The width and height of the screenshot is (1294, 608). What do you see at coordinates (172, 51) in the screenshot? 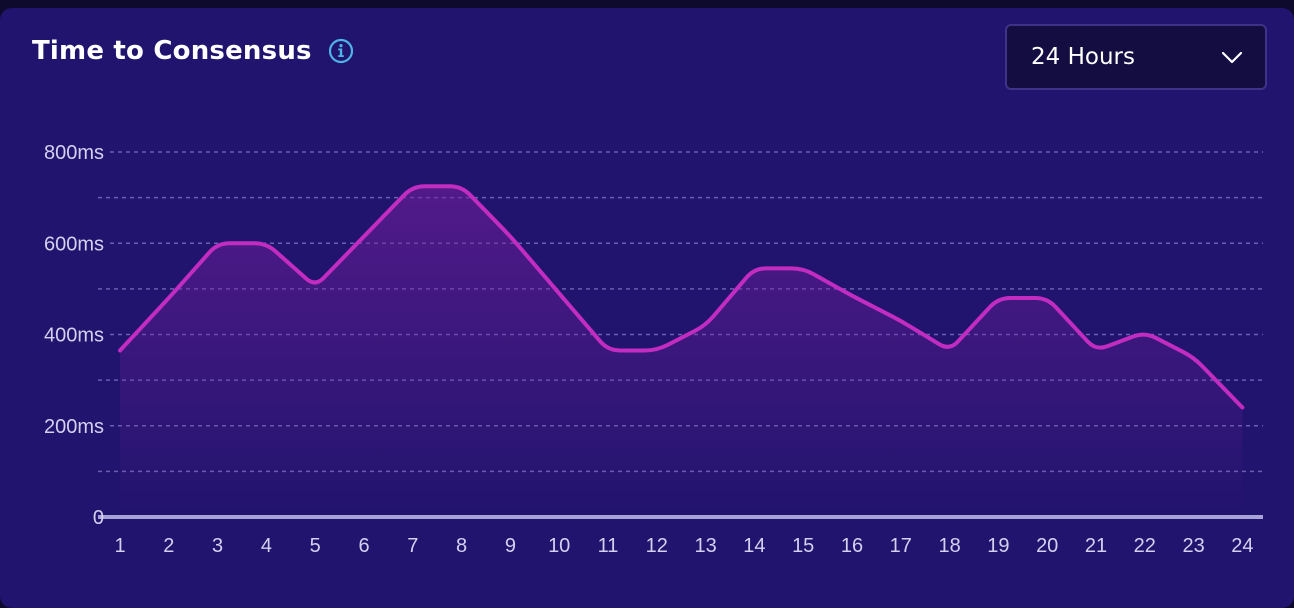
I see `chart-title: Time to Consensus` at bounding box center [172, 51].